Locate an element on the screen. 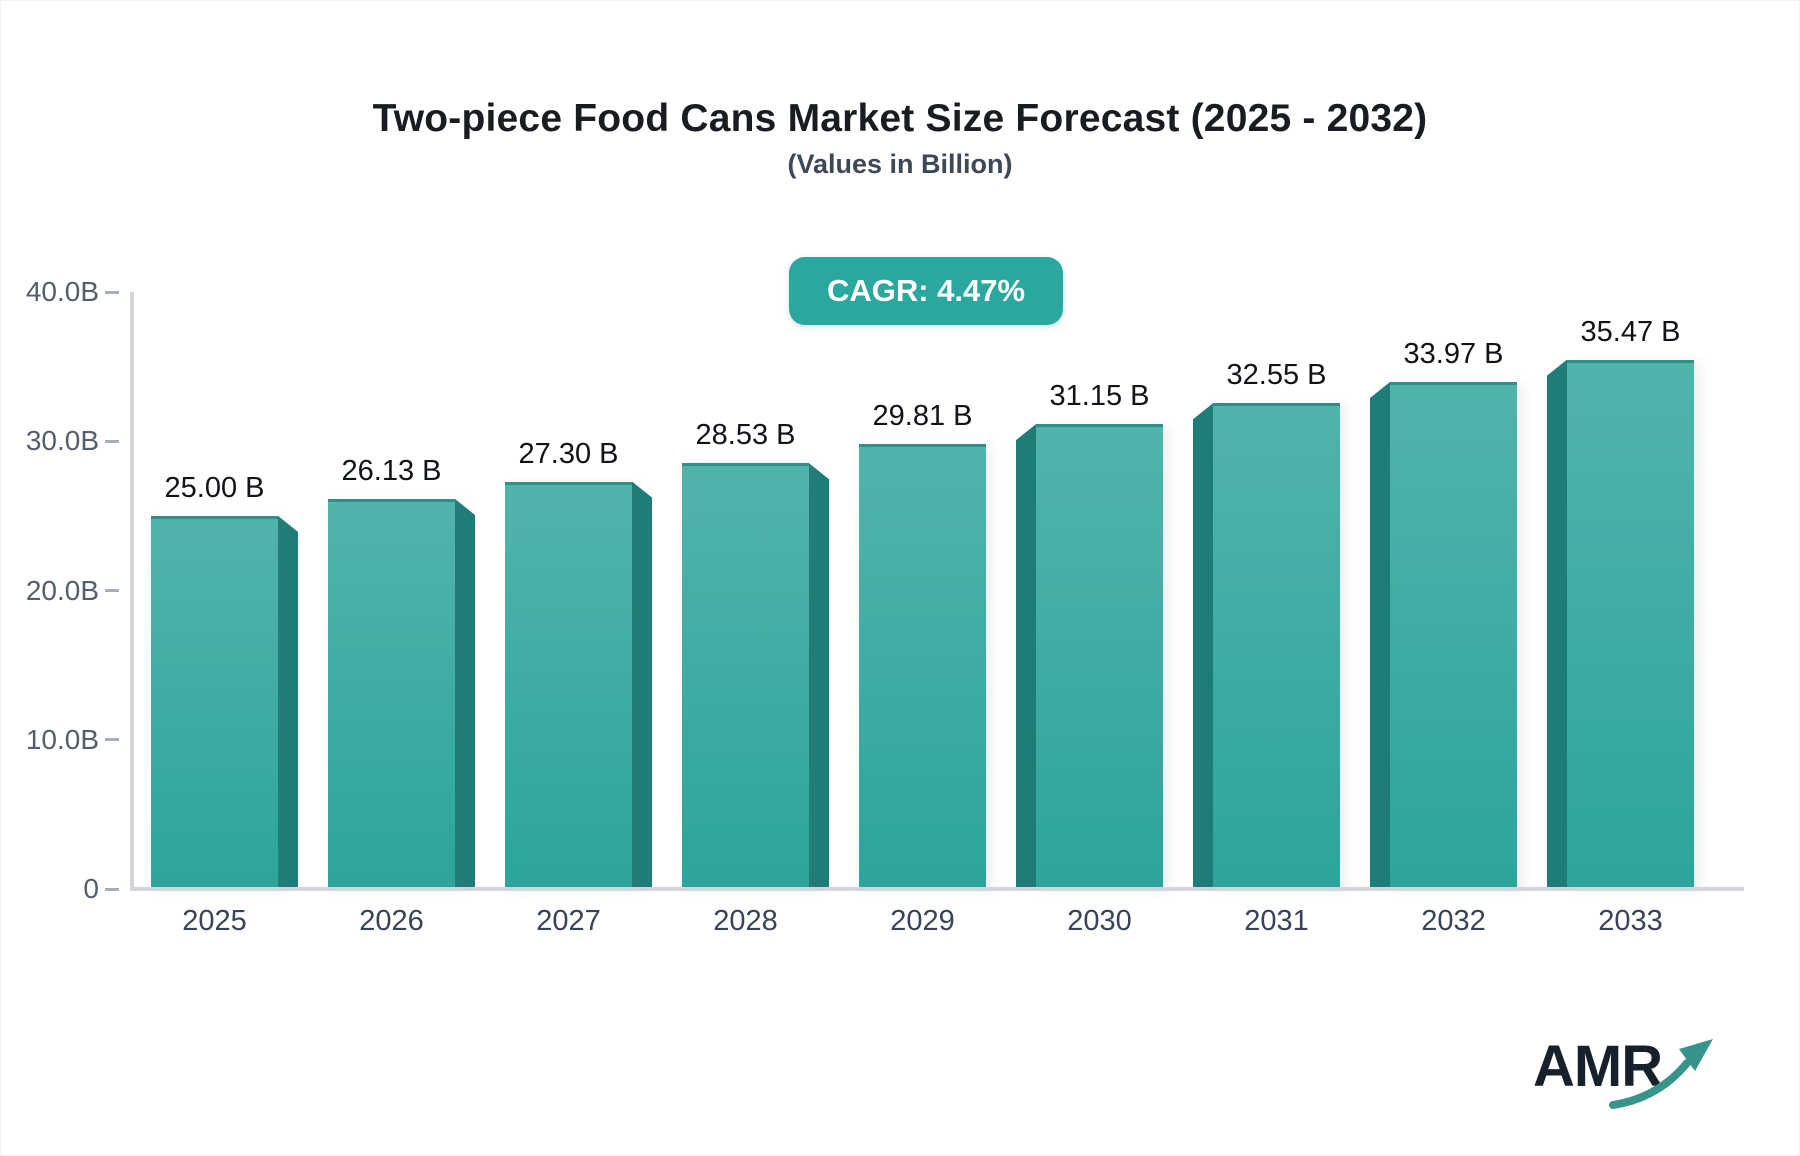 This screenshot has width=1800, height=1156. bar-value-label: 27.30 B is located at coordinates (568, 453).